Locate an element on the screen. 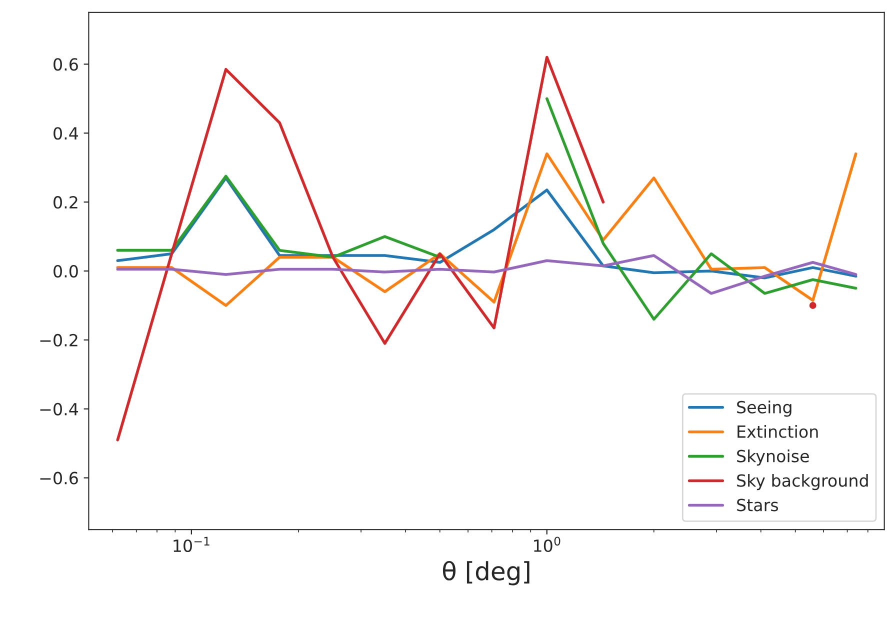 Image resolution: width=887 pixels, height=623 pixels. y-tick-label: 0.0 is located at coordinates (66, 271).